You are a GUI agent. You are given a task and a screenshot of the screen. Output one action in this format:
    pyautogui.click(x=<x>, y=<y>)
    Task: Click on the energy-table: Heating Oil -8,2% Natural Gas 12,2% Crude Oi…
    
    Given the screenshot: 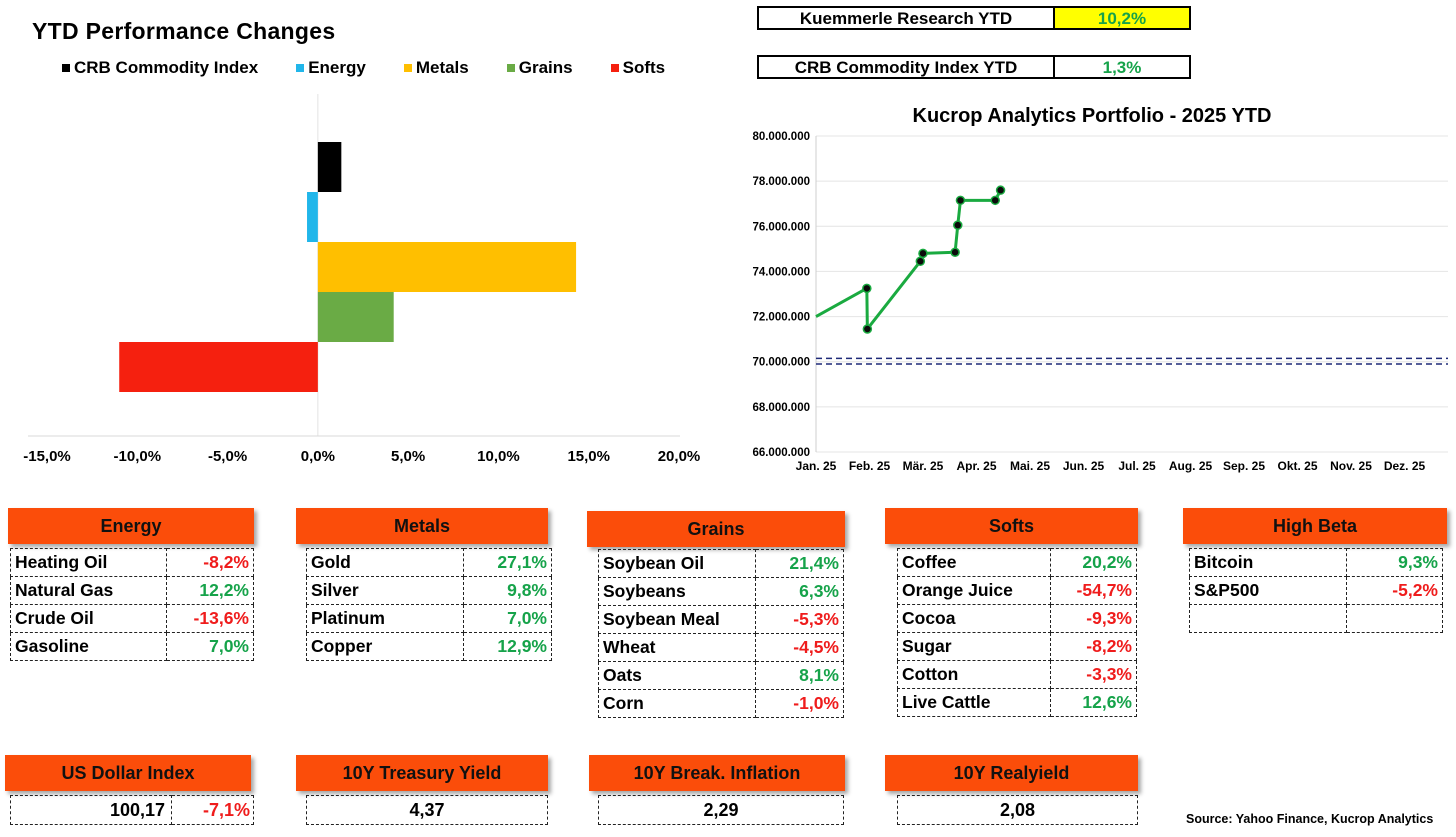 What is the action you would take?
    pyautogui.click(x=132, y=604)
    